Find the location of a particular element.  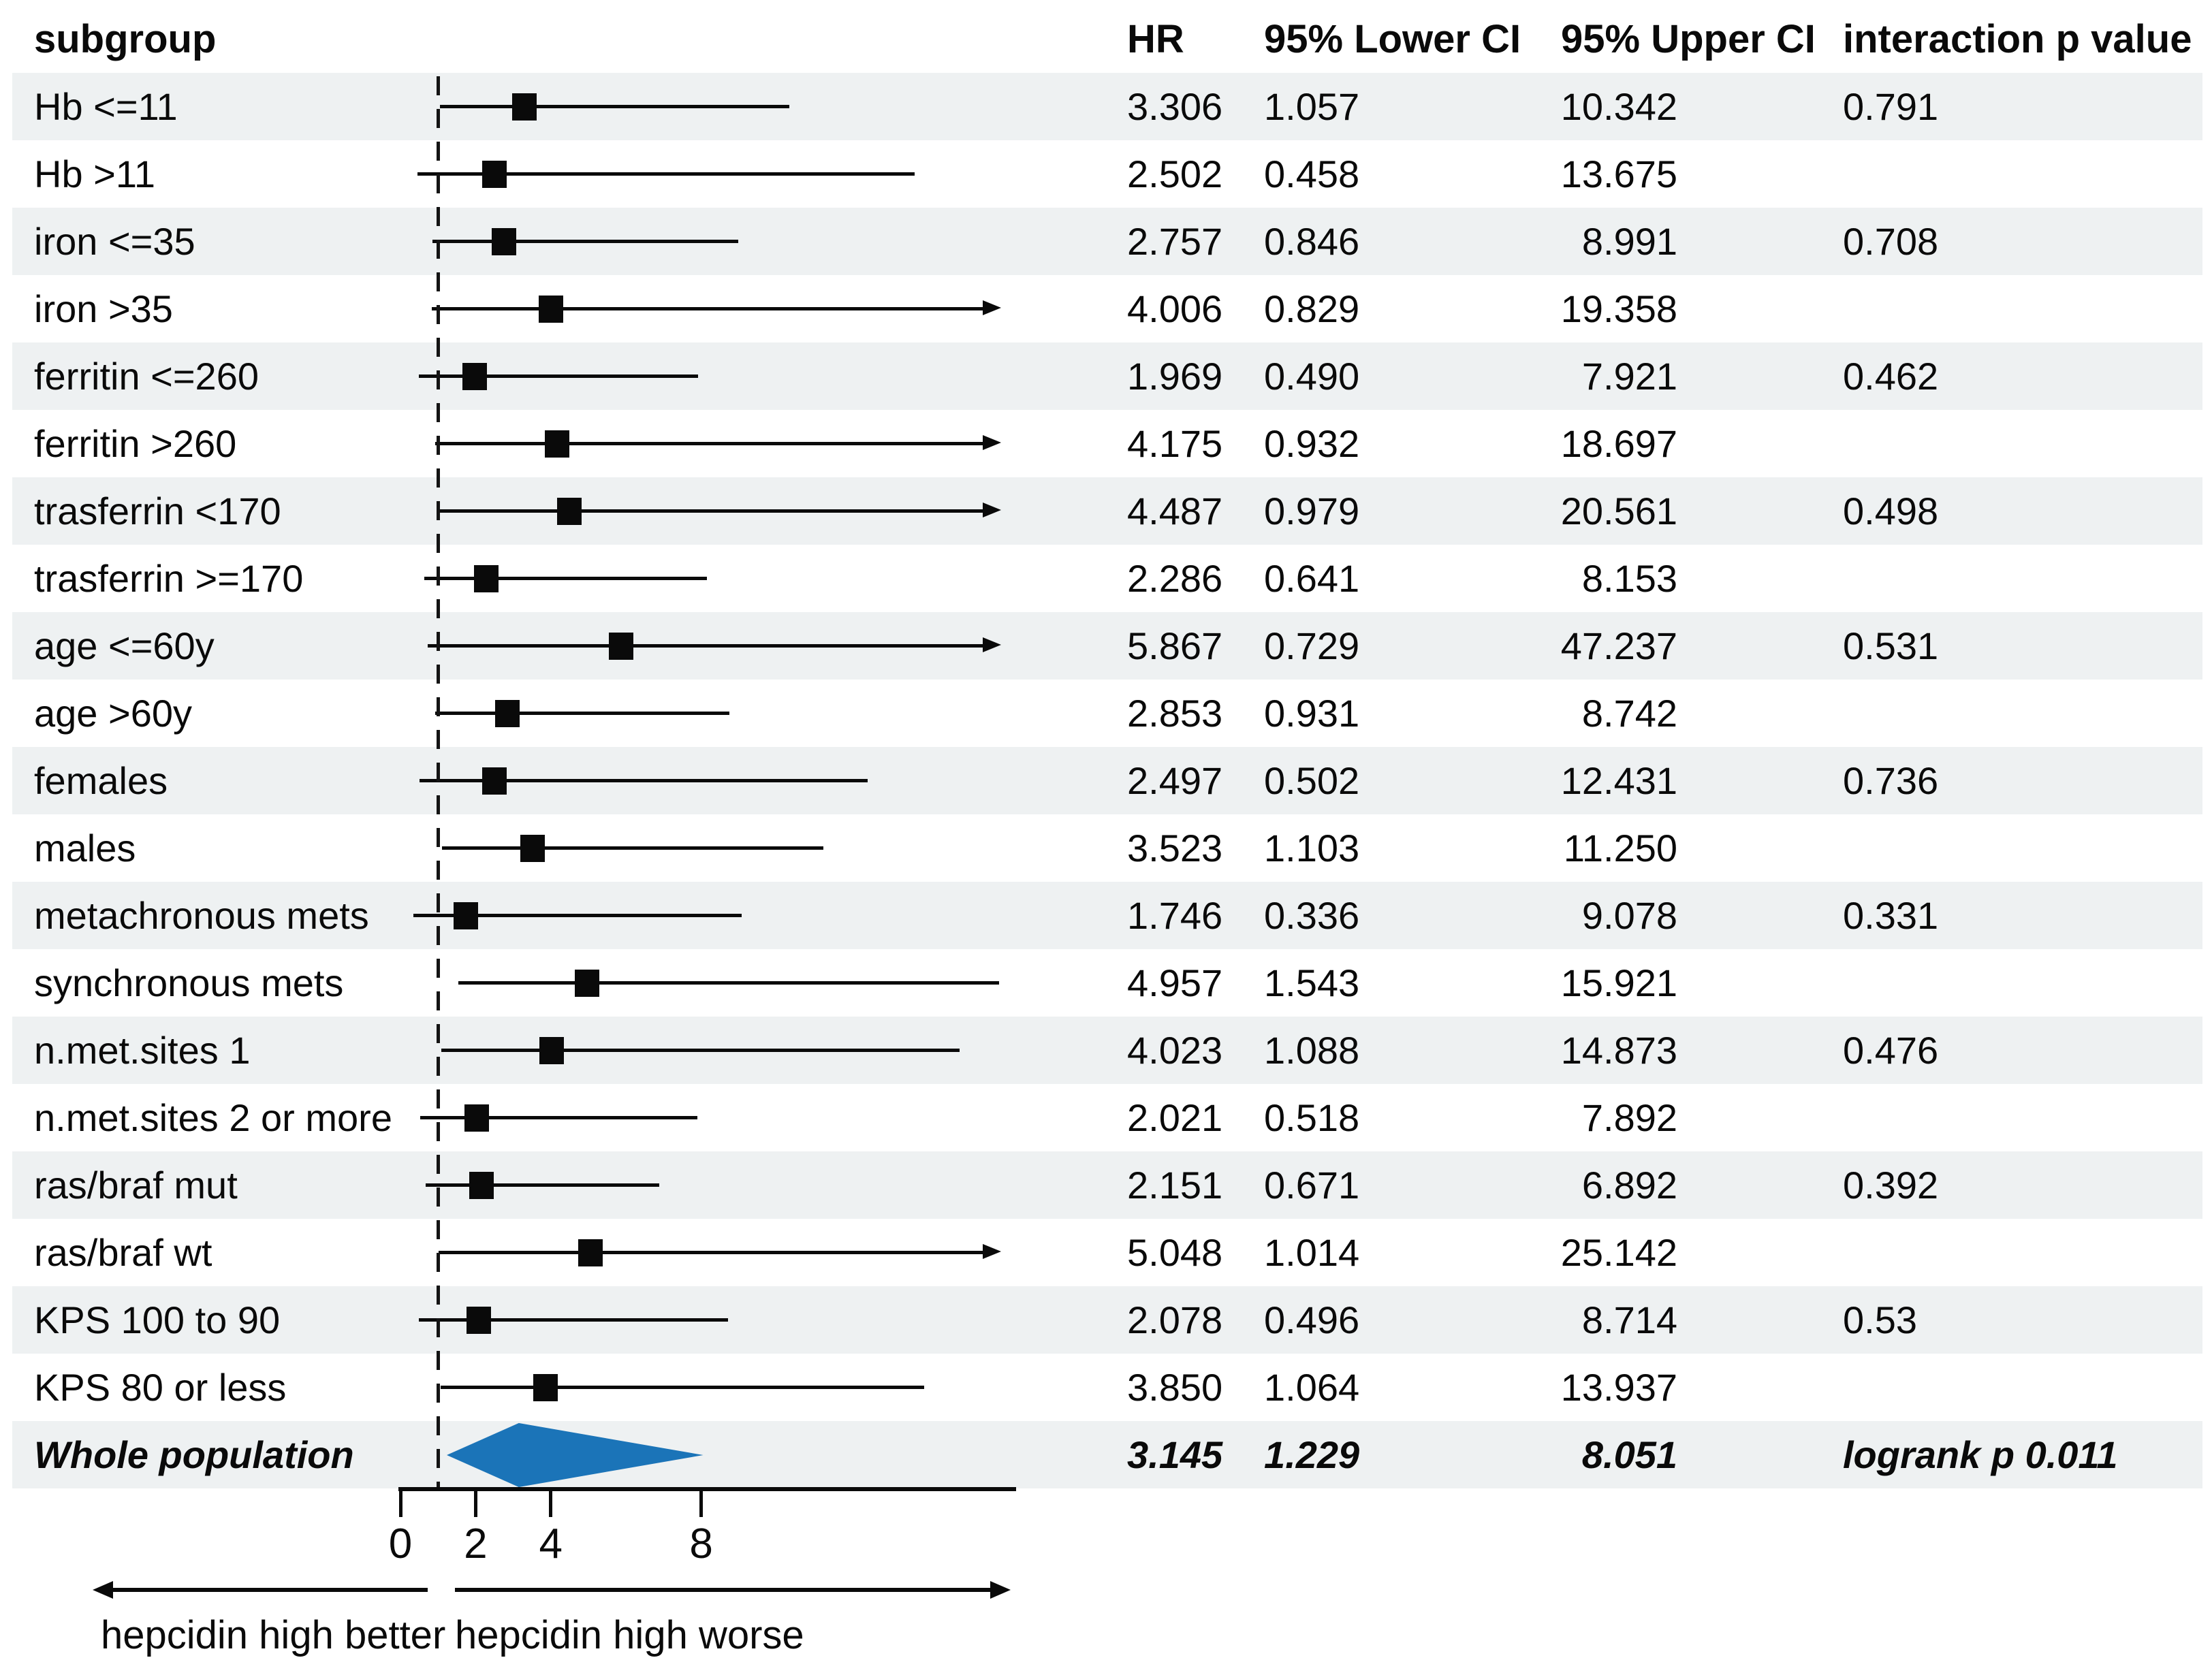

hr-value: 4.957 is located at coordinates (1175, 982).